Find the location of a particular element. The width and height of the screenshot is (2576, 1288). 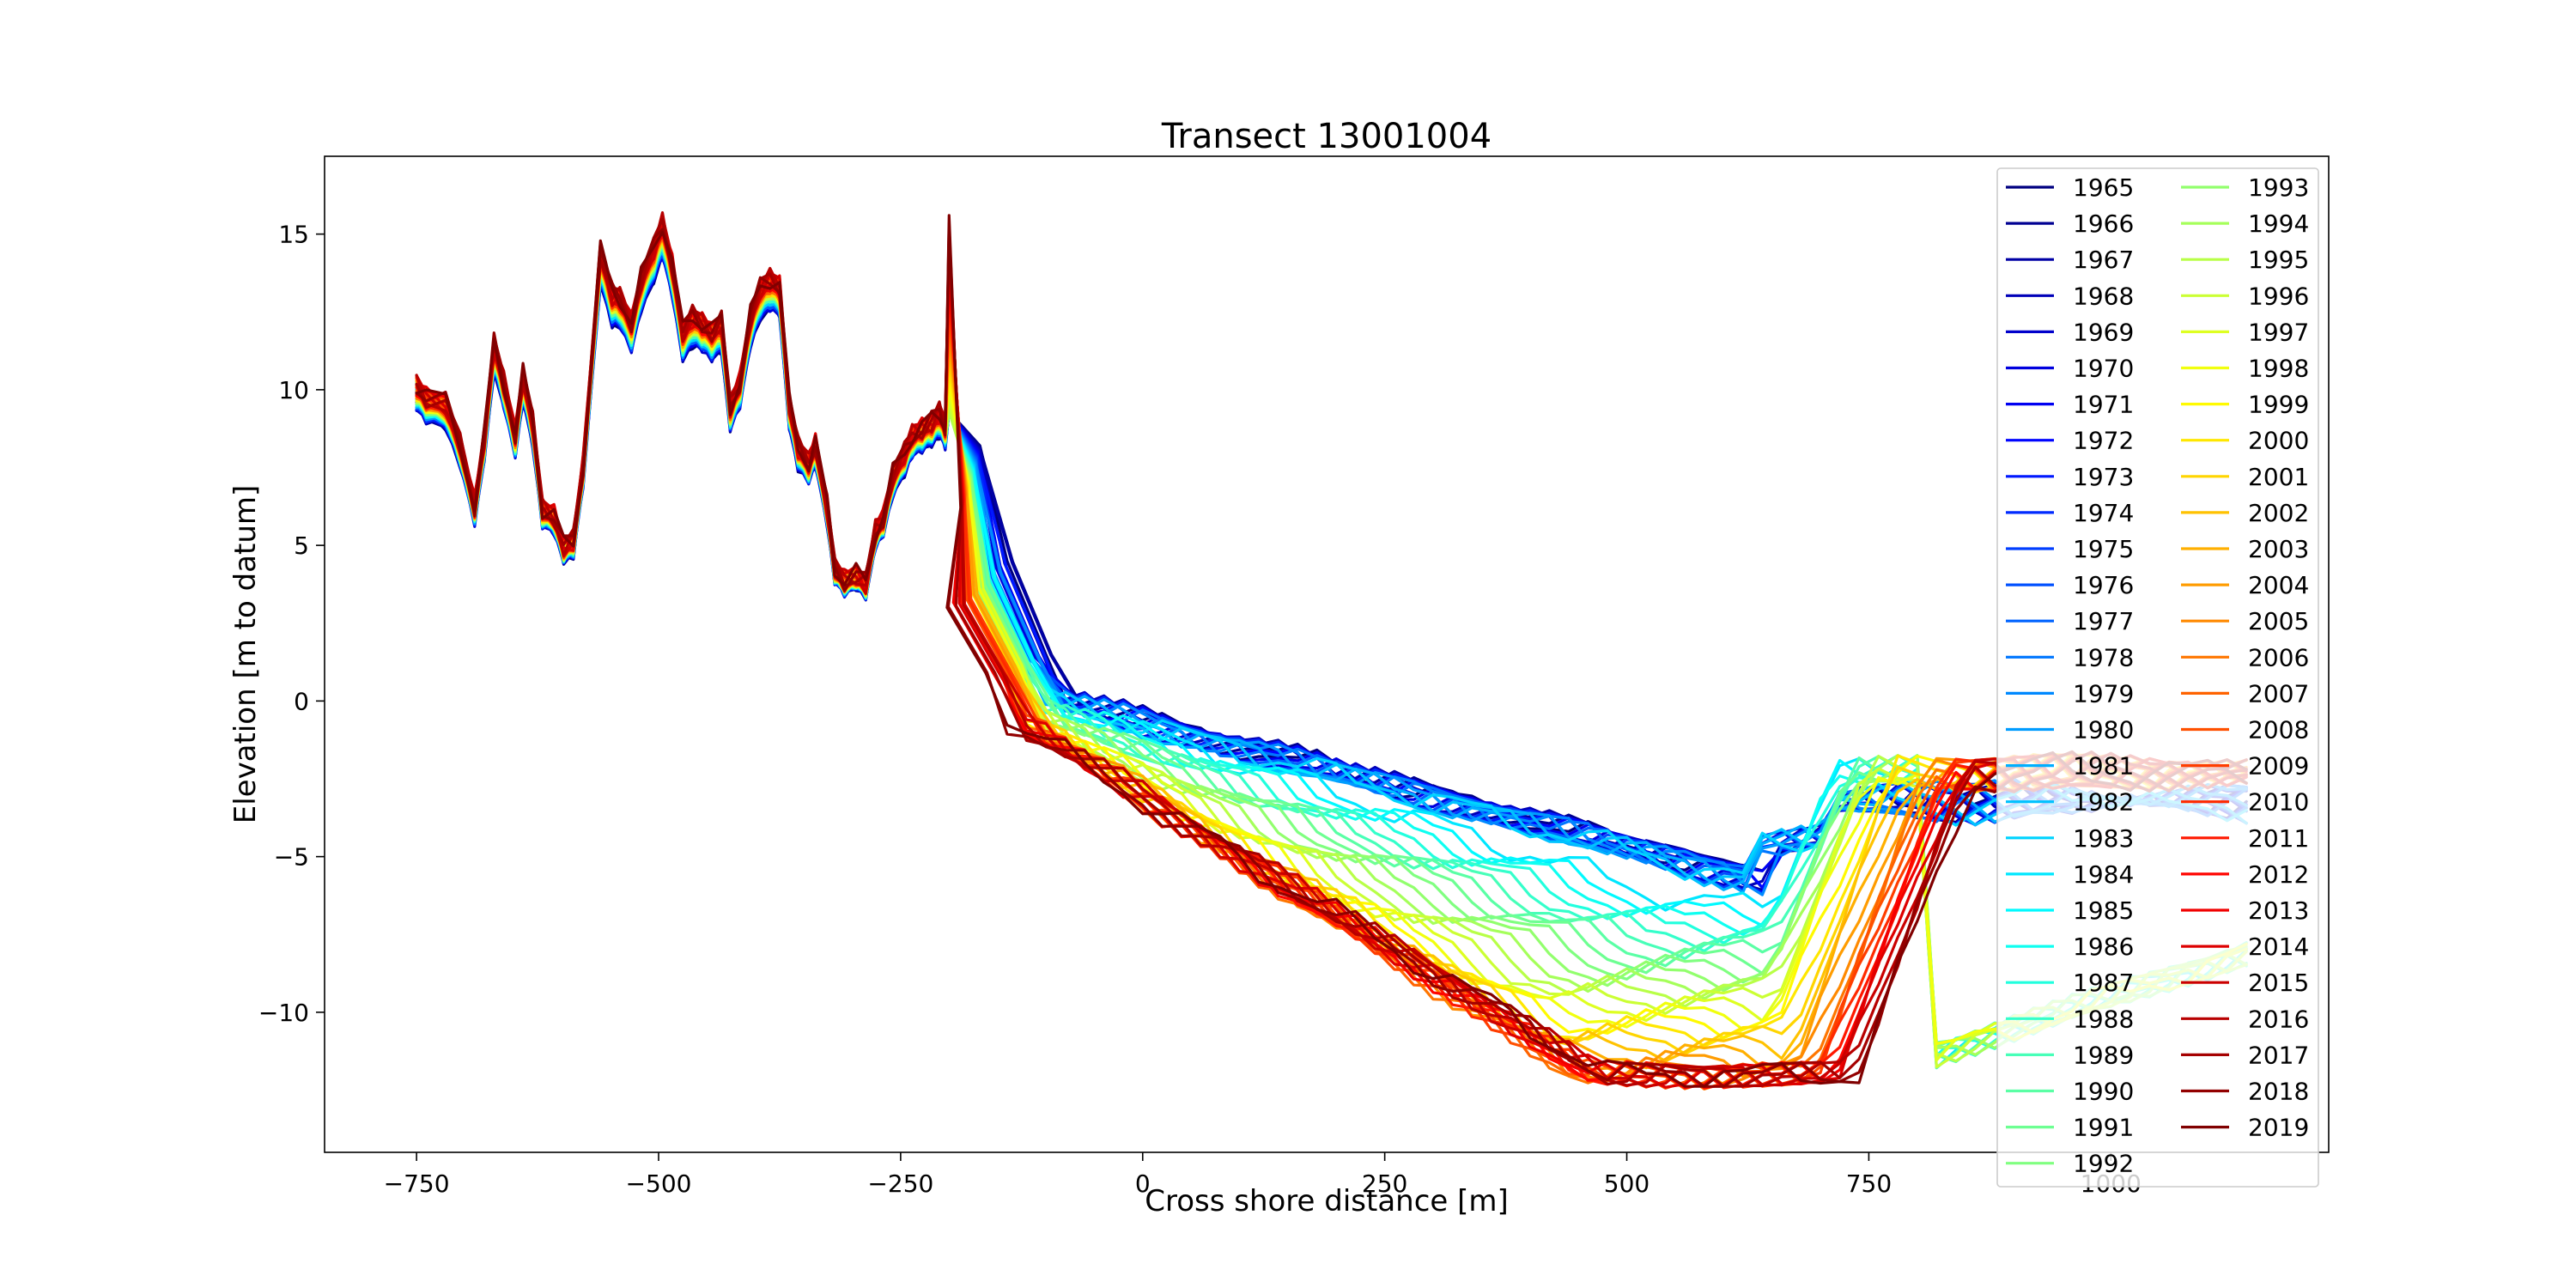

legend-label-2010: 2010 is located at coordinates (2279, 802).